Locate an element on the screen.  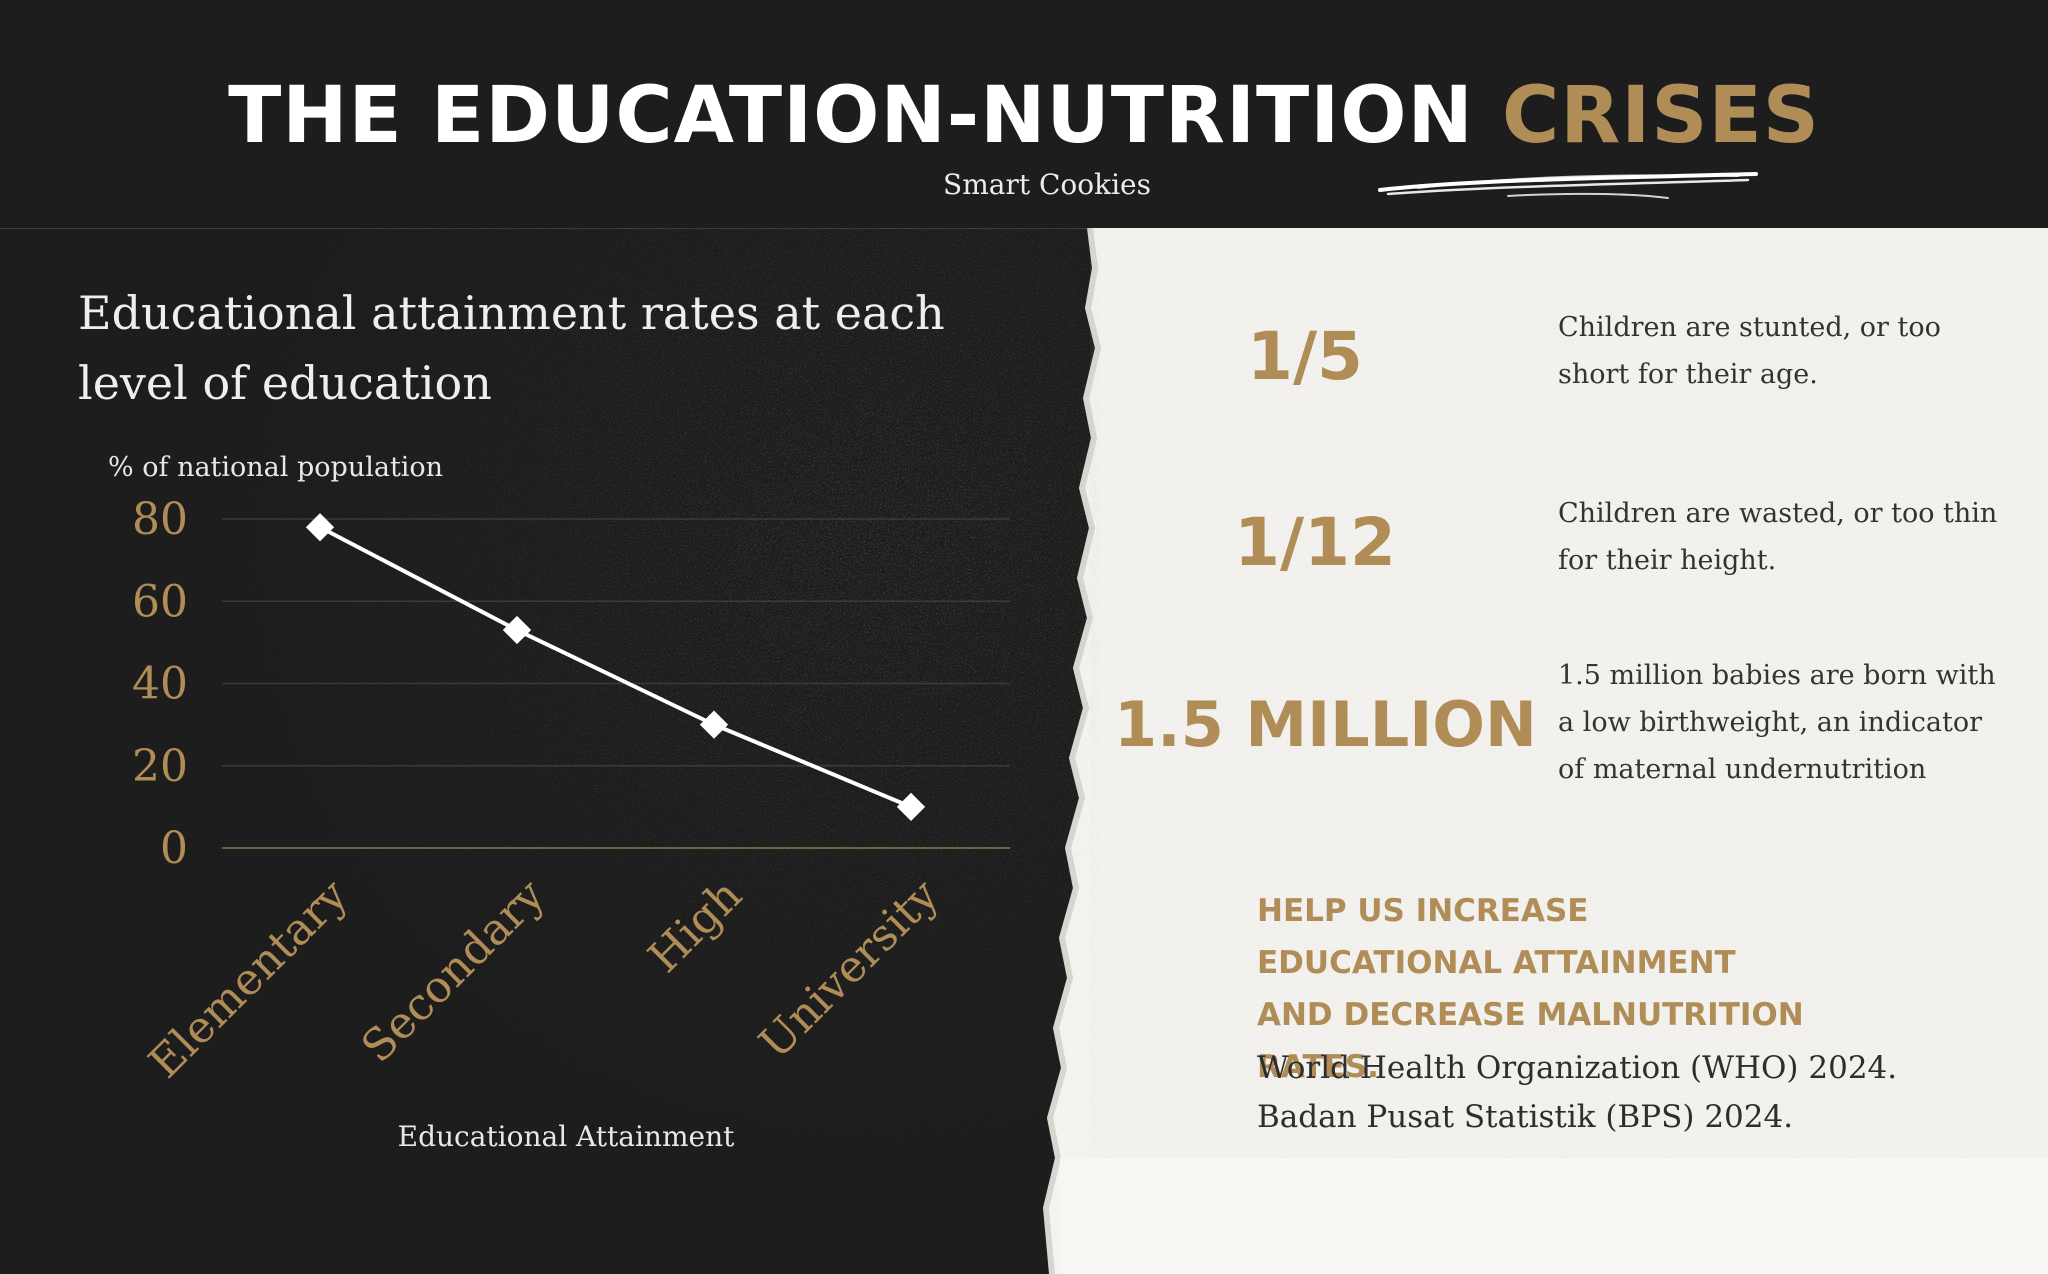
subtitle: Smart Cookies is located at coordinates (1047, 184).